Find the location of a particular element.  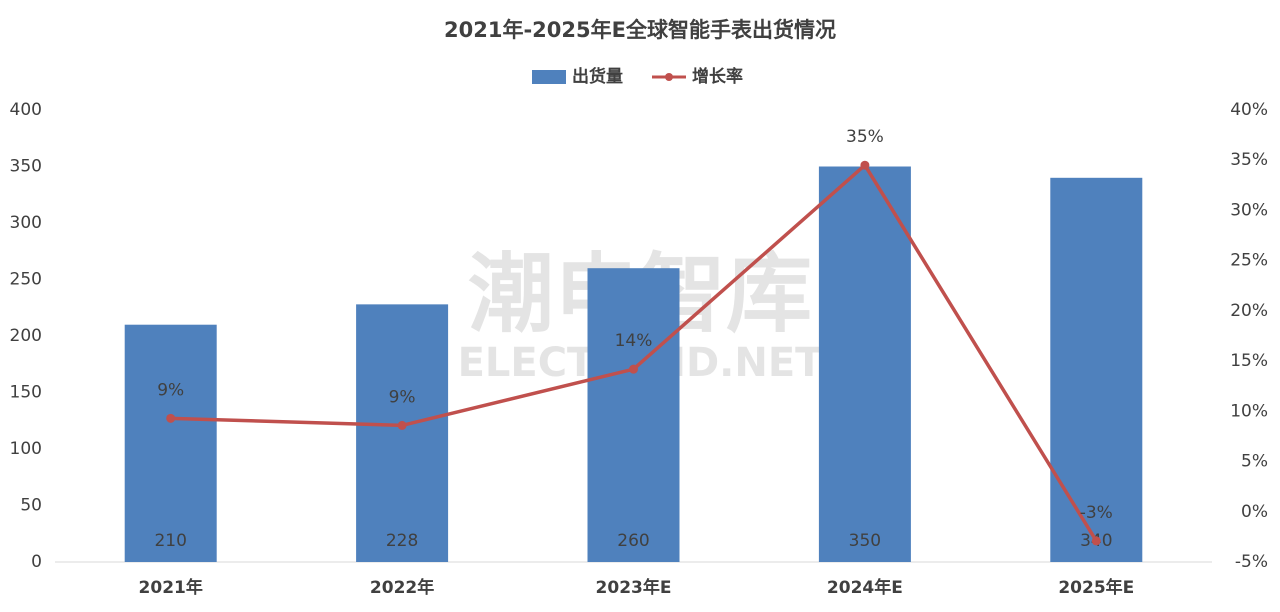

y2-tick-label: 40% is located at coordinates (1249, 110).